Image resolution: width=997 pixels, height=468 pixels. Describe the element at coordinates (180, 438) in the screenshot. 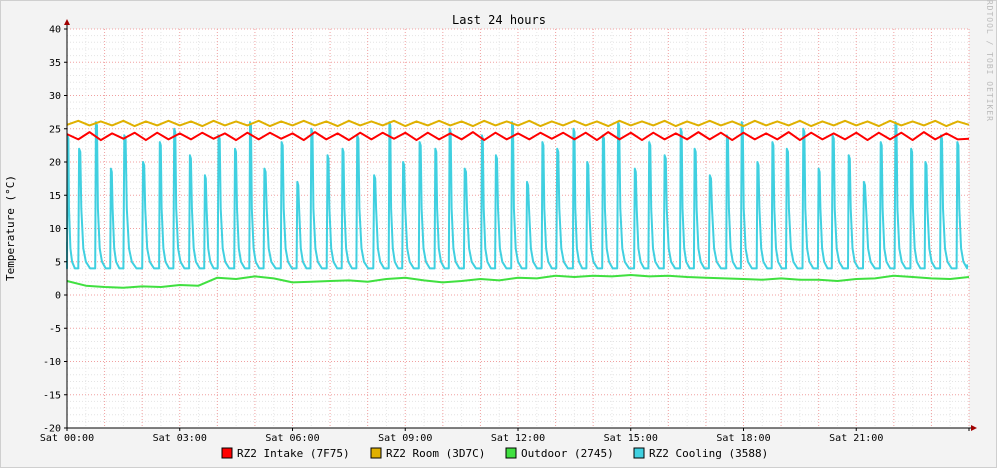

I see `x-tick-label: Sat 03:00` at that location.